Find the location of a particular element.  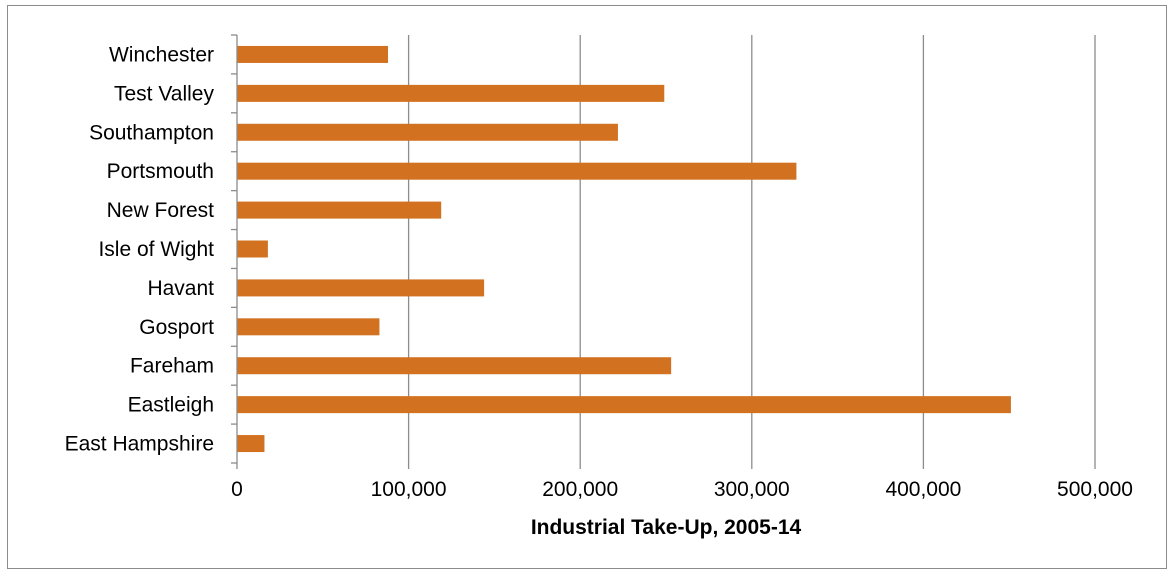

x-tick-label: 100,000 is located at coordinates (409, 489).